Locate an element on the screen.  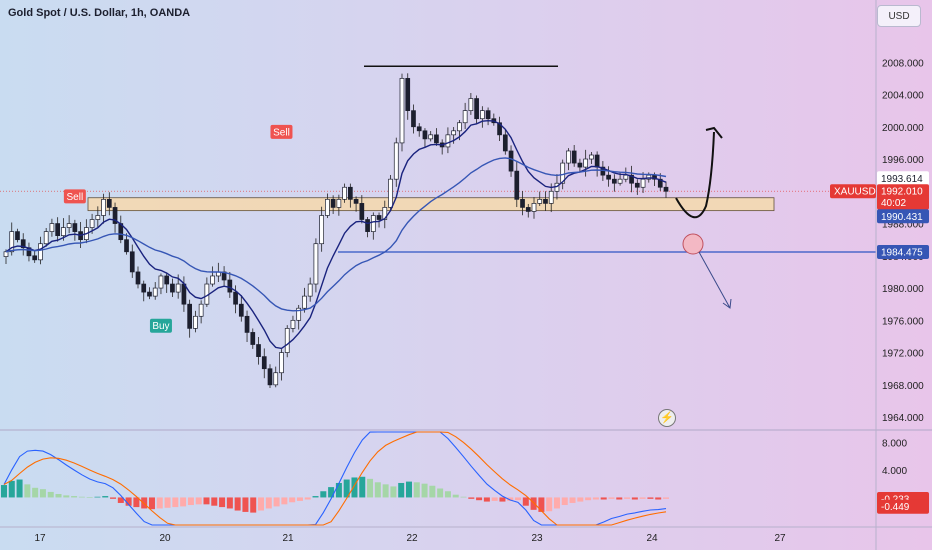
currency-selector: USD is located at coordinates (899, 16).